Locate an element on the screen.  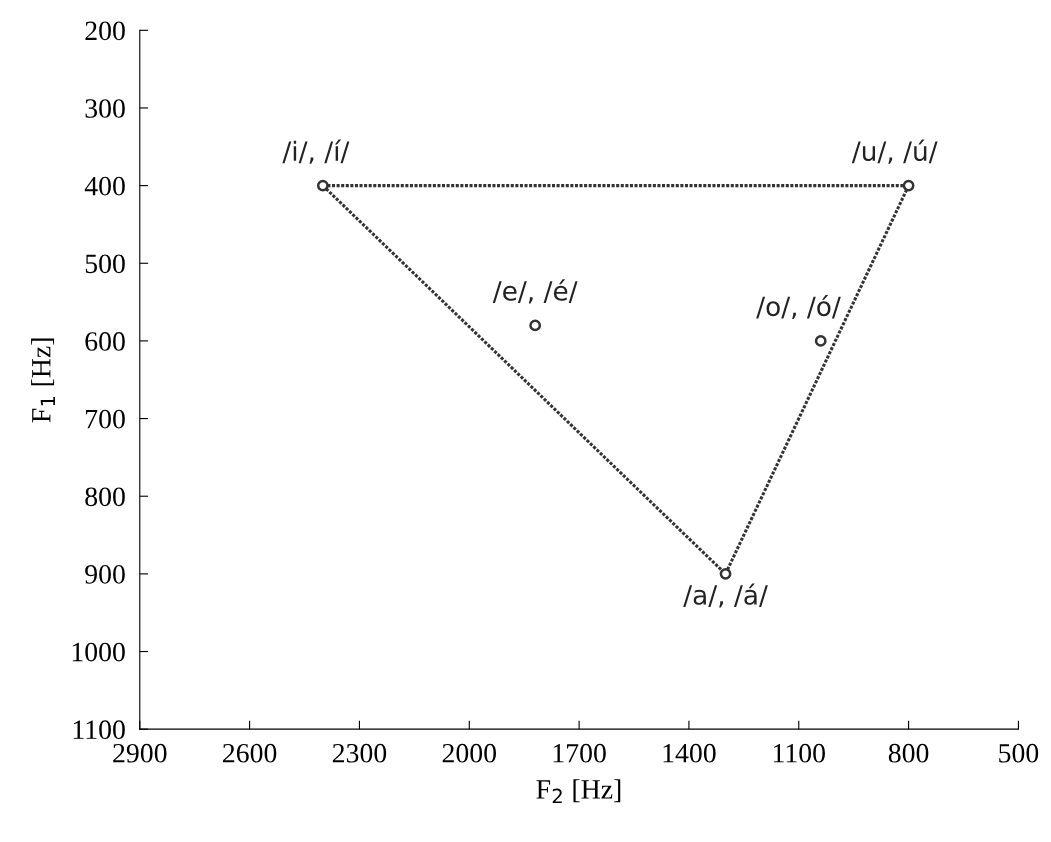
y-axis-title: F$_{1}$ [Hz] is located at coordinates (43, 380).